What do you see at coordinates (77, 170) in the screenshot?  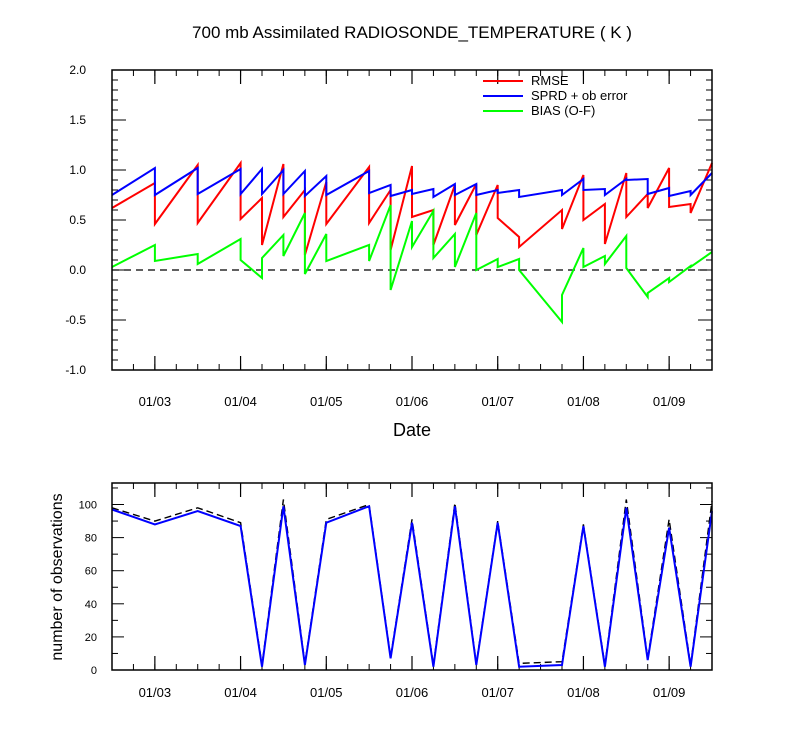 I see `y-tick-label: 1.0` at bounding box center [77, 170].